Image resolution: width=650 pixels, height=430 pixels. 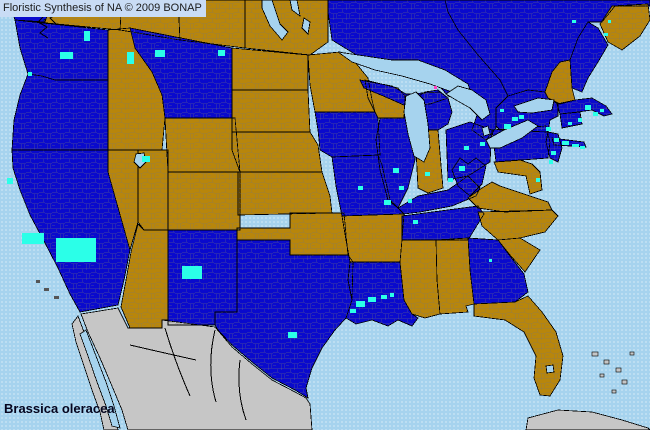 What do you see at coordinates (468, 103) in the screenshot?
I see `lake-huron` at bounding box center [468, 103].